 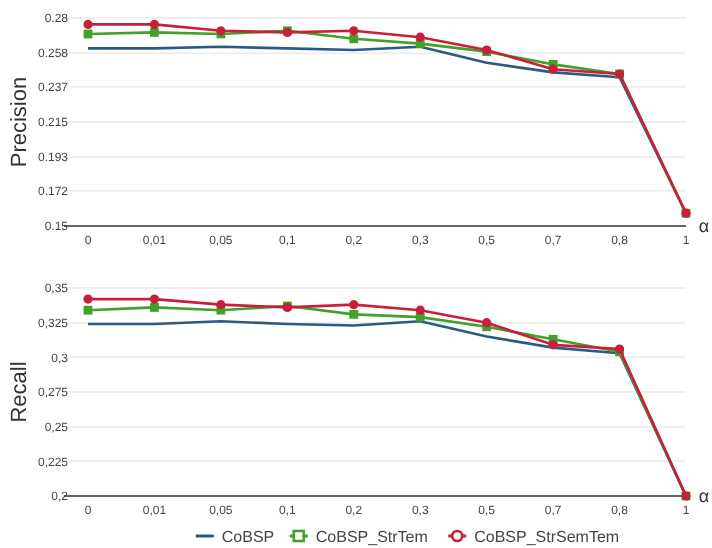 I want to click on y-axis-title: Precision, so click(x=20, y=122).